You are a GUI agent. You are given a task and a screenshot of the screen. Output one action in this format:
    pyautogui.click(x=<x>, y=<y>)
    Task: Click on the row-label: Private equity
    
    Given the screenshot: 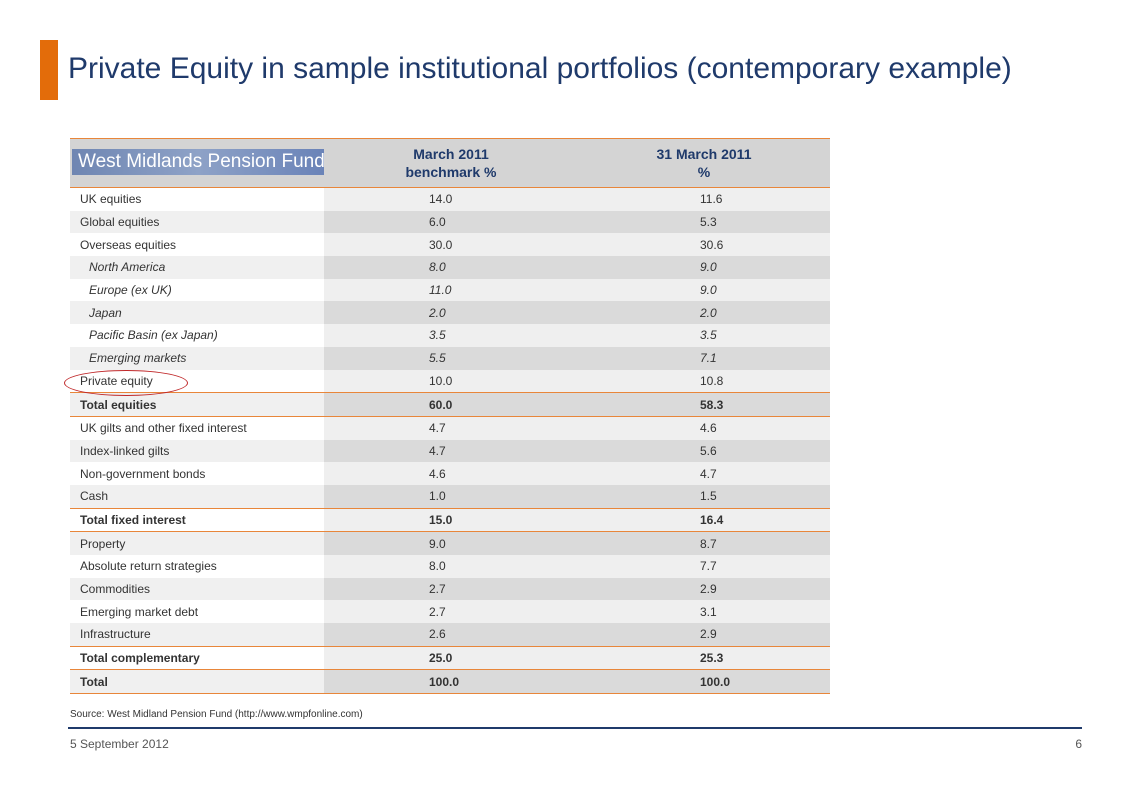 What is the action you would take?
    pyautogui.click(x=197, y=381)
    